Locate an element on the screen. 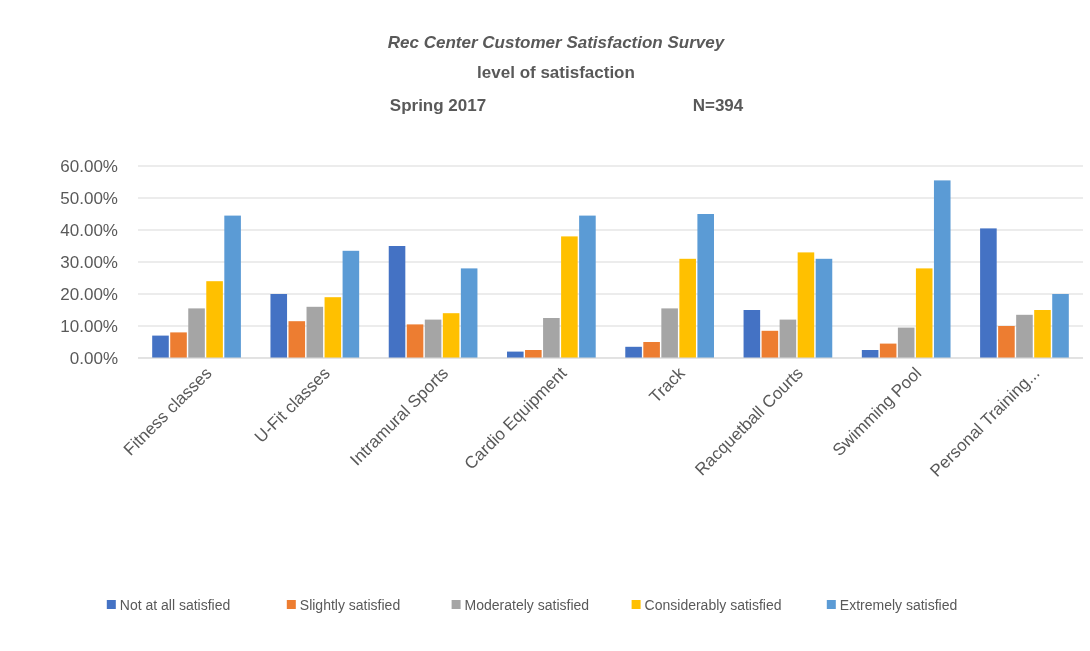 The width and height of the screenshot is (1090, 651). y-tick-label: 20.00% is located at coordinates (89, 294).